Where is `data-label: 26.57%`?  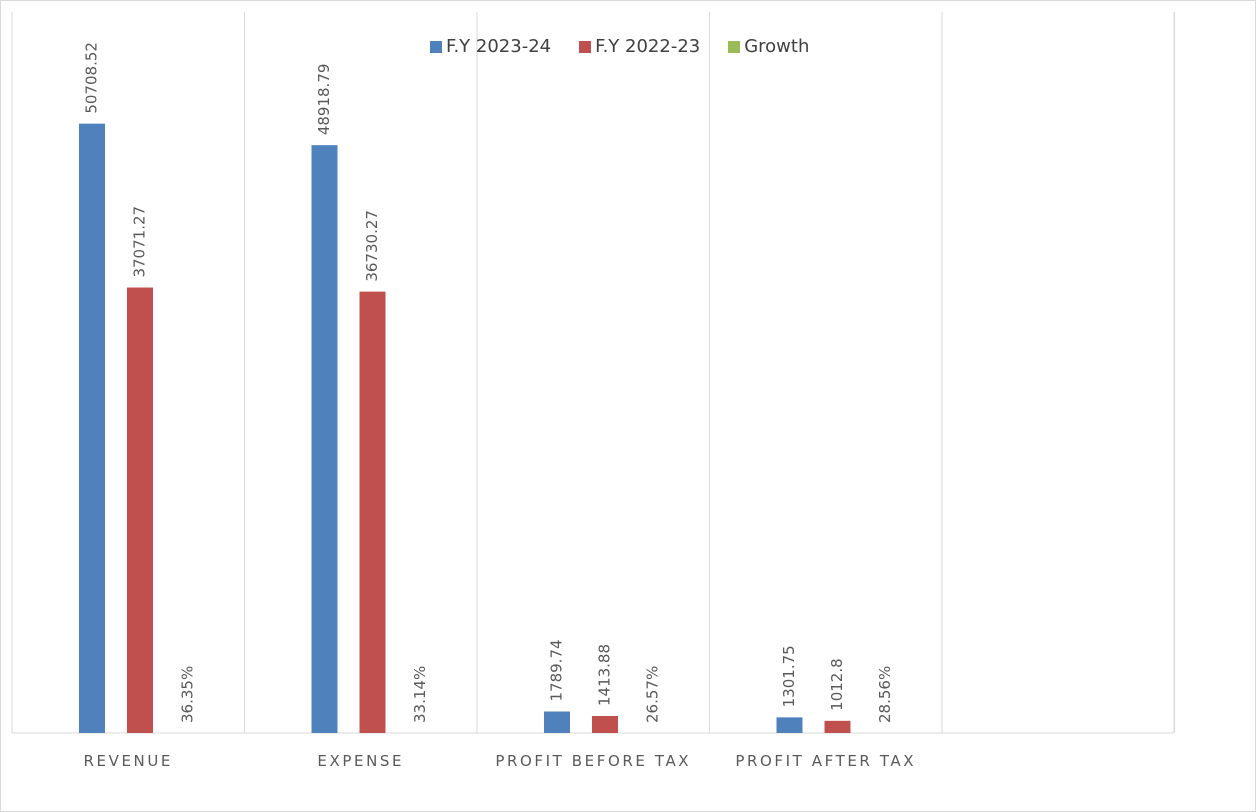
data-label: 26.57% is located at coordinates (653, 694).